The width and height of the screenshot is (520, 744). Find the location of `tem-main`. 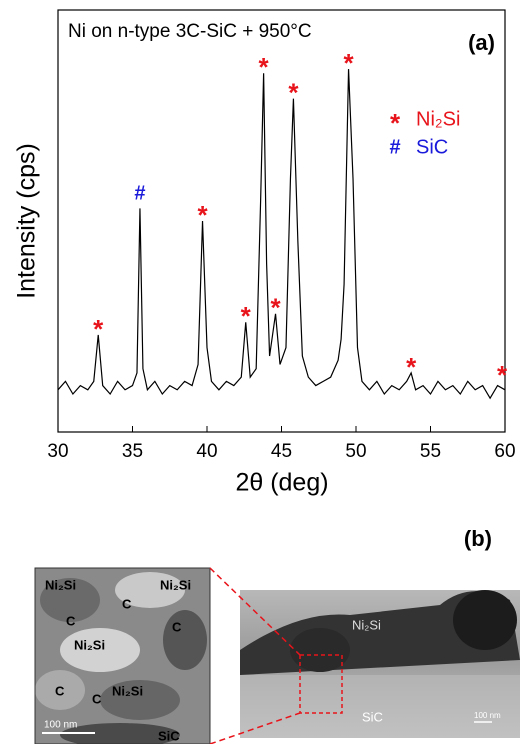

tem-main is located at coordinates (364, 655).